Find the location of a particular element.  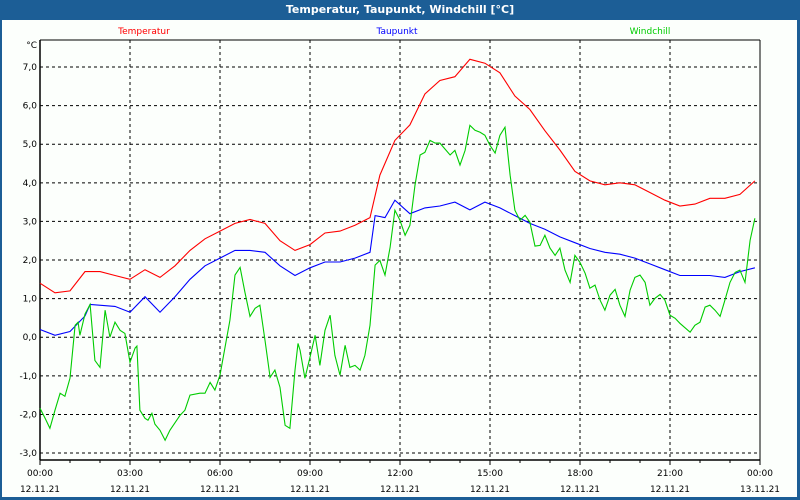

y-tick-label: 0,0 is located at coordinates (30, 338).